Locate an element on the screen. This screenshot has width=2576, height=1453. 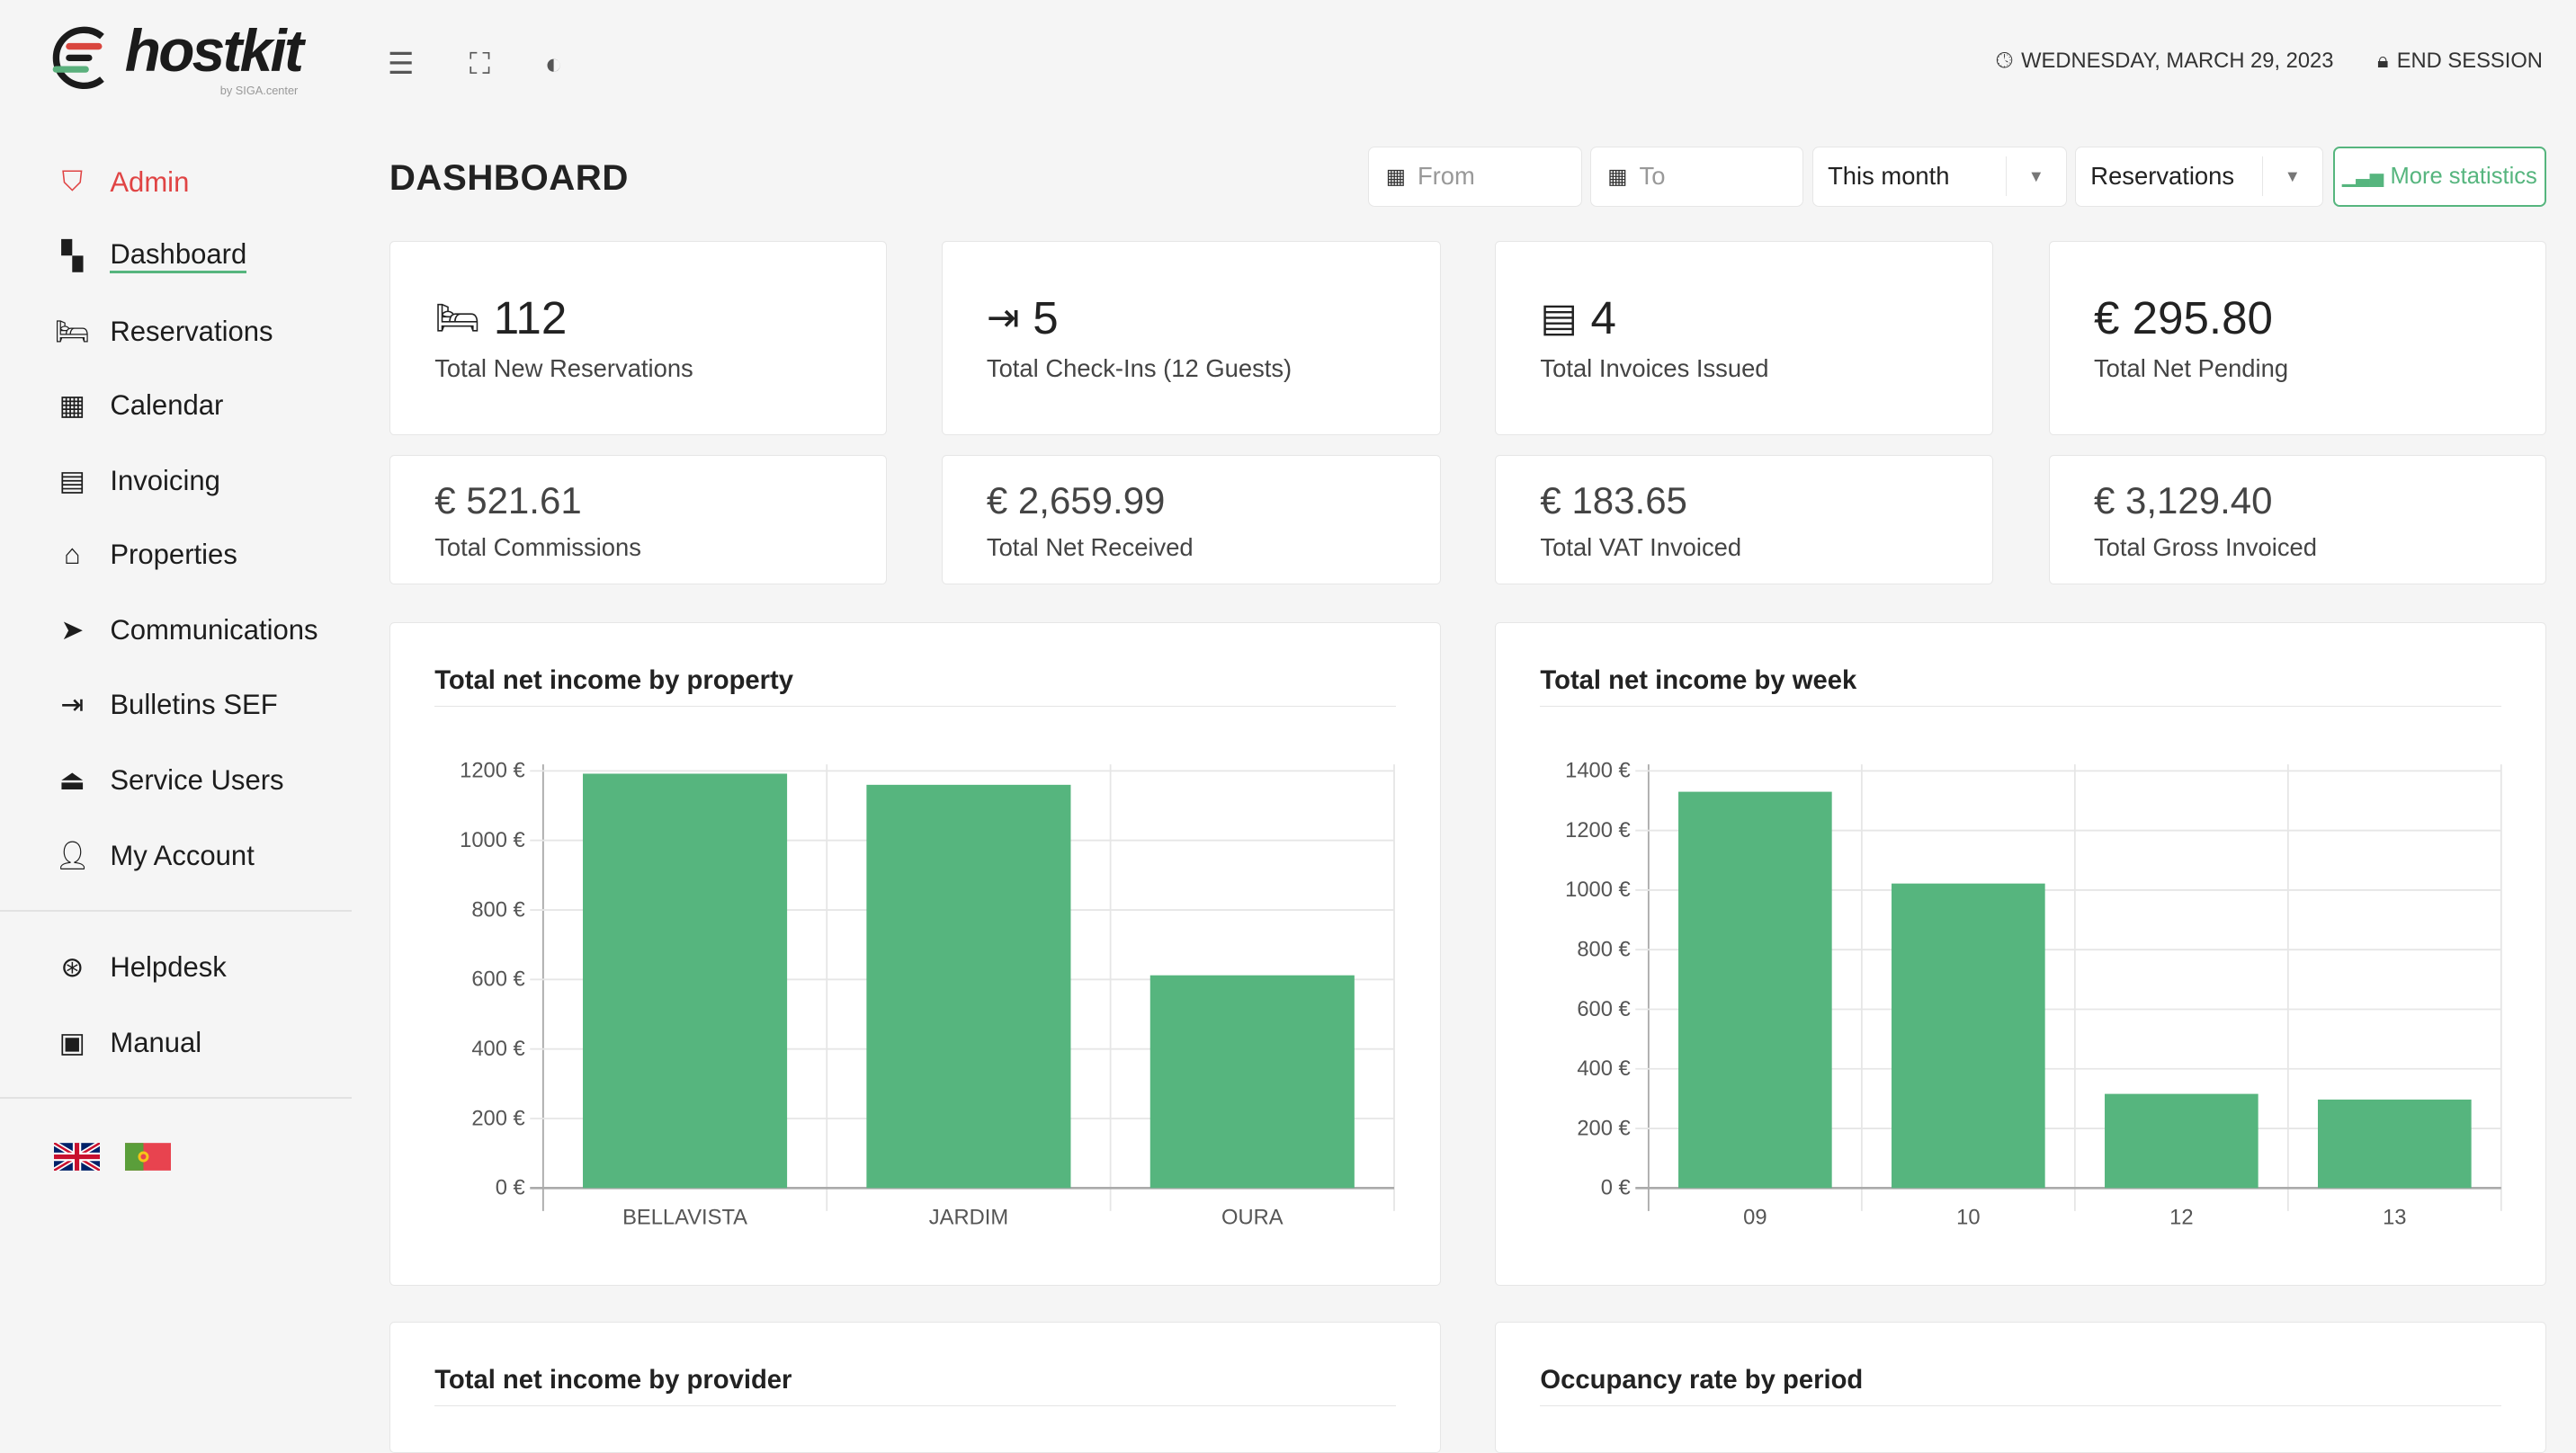
menu-icon: ☰ is located at coordinates (401, 64).